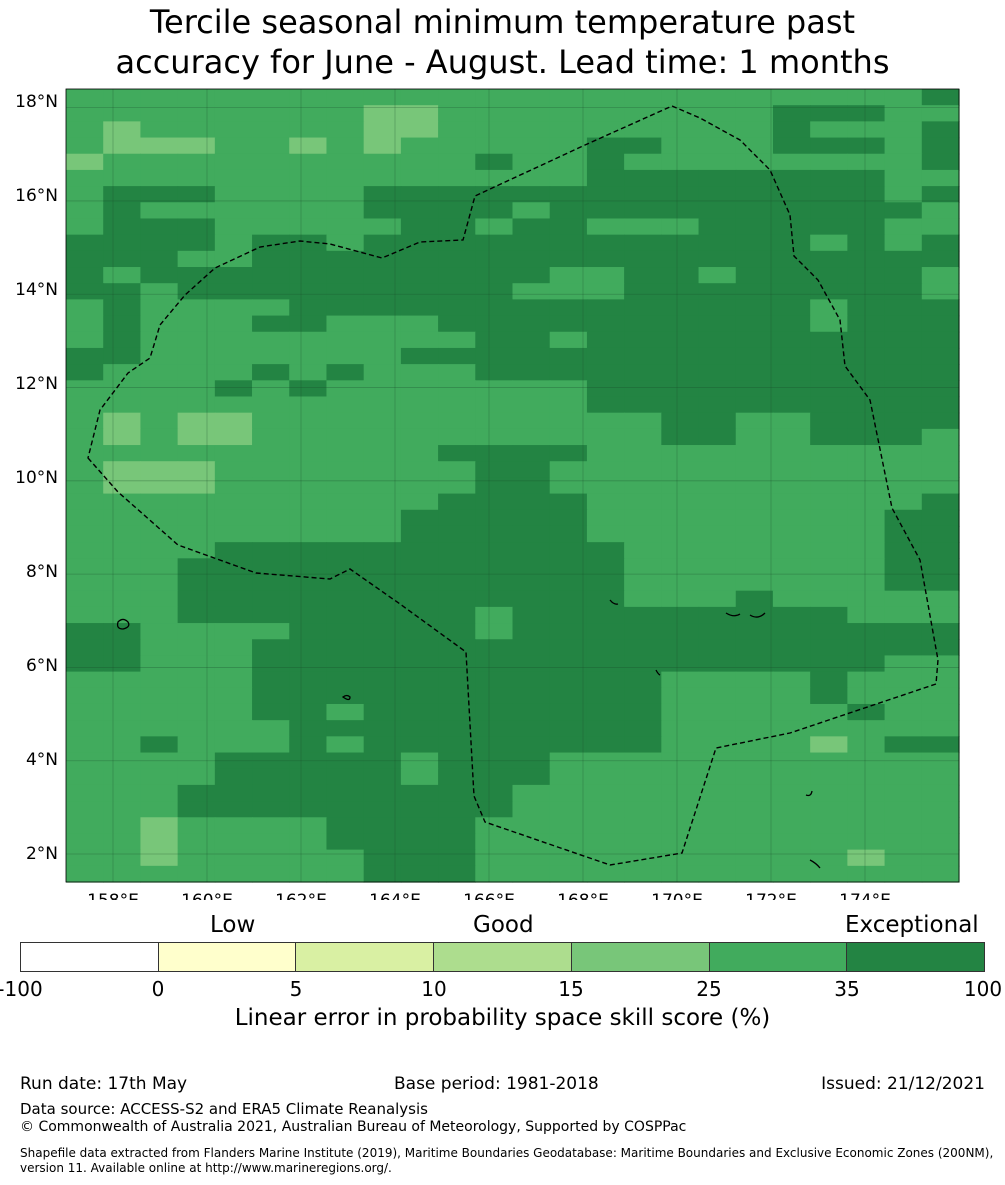  What do you see at coordinates (709, 989) in the screenshot?
I see `colorbar-tick: 25` at bounding box center [709, 989].